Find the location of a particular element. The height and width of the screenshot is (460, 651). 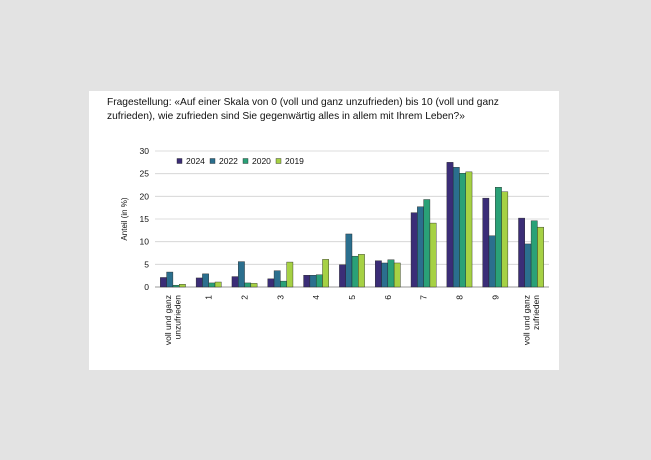

x-tick-label: 4 is located at coordinates (316, 297).